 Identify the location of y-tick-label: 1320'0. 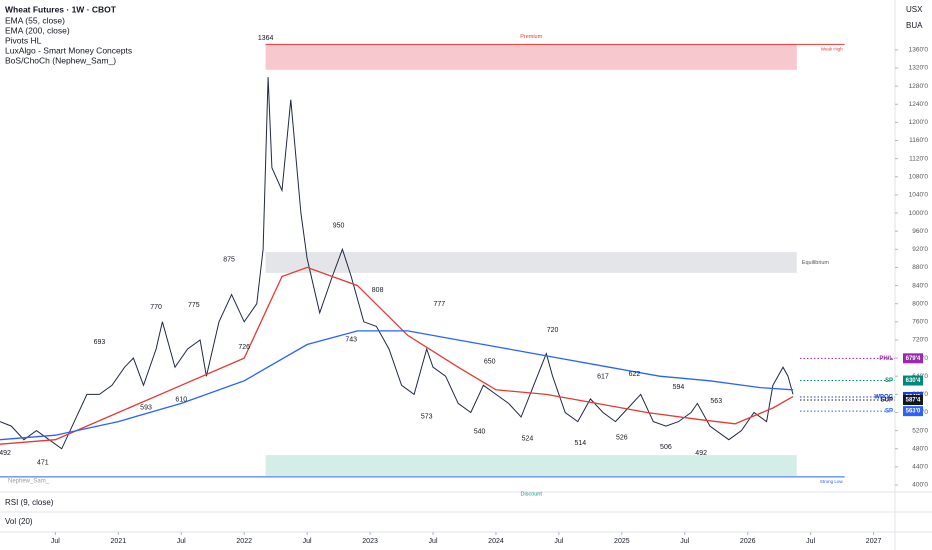
(919, 68).